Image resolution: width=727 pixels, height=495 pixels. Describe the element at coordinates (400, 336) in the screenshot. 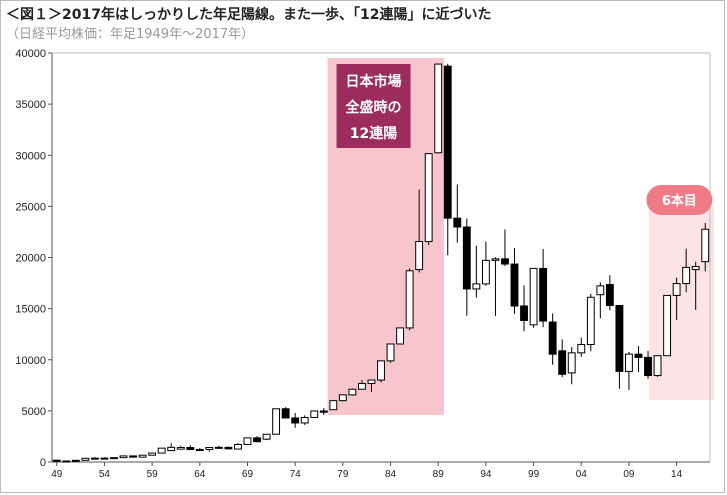

I see `candle-1985` at that location.